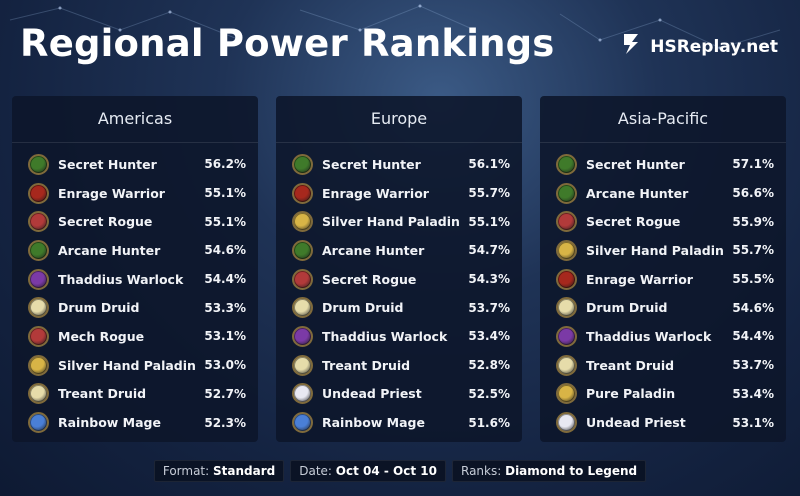 The height and width of the screenshot is (496, 800). Describe the element at coordinates (225, 393) in the screenshot. I see `deck-winrate: 52.7%` at that location.